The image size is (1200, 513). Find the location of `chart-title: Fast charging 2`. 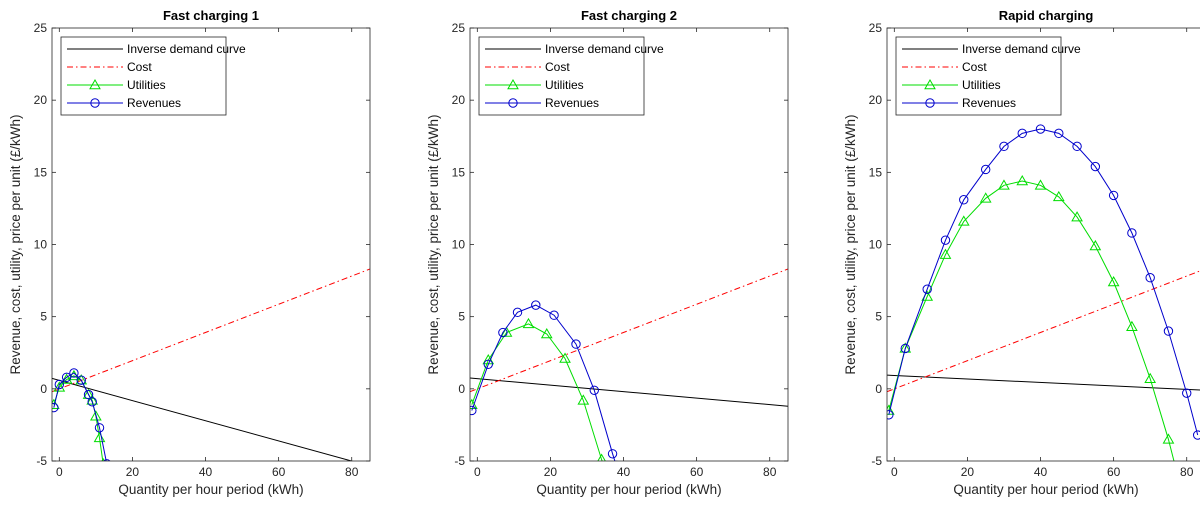

chart-title: Fast charging 2 is located at coordinates (629, 15).